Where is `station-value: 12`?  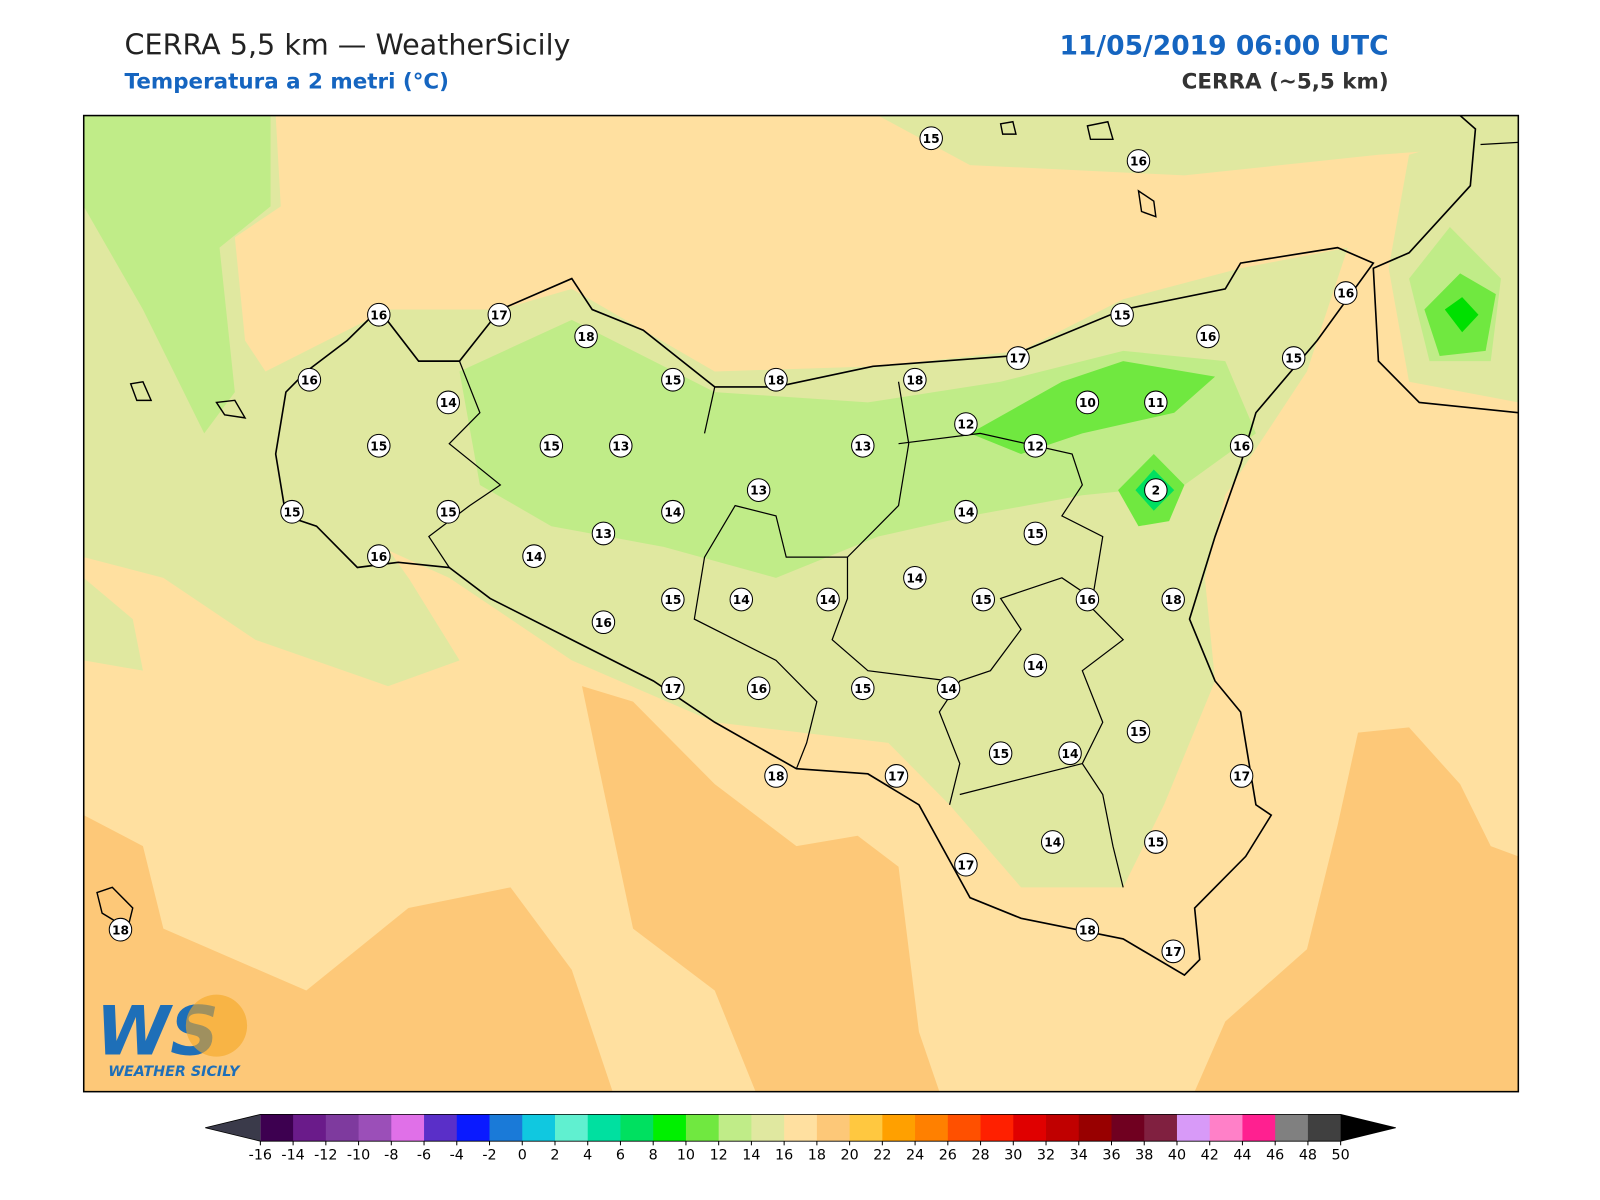 station-value: 12 is located at coordinates (965, 425).